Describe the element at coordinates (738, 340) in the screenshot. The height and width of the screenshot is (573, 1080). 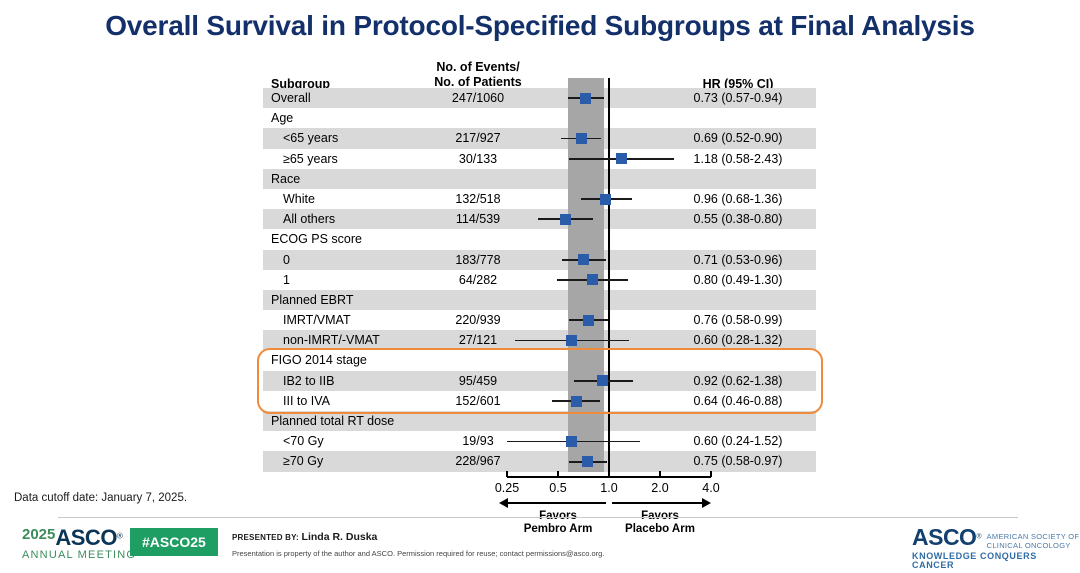
I see `hazard-ratio-value: 0.60 (0.28-1.32)` at that location.